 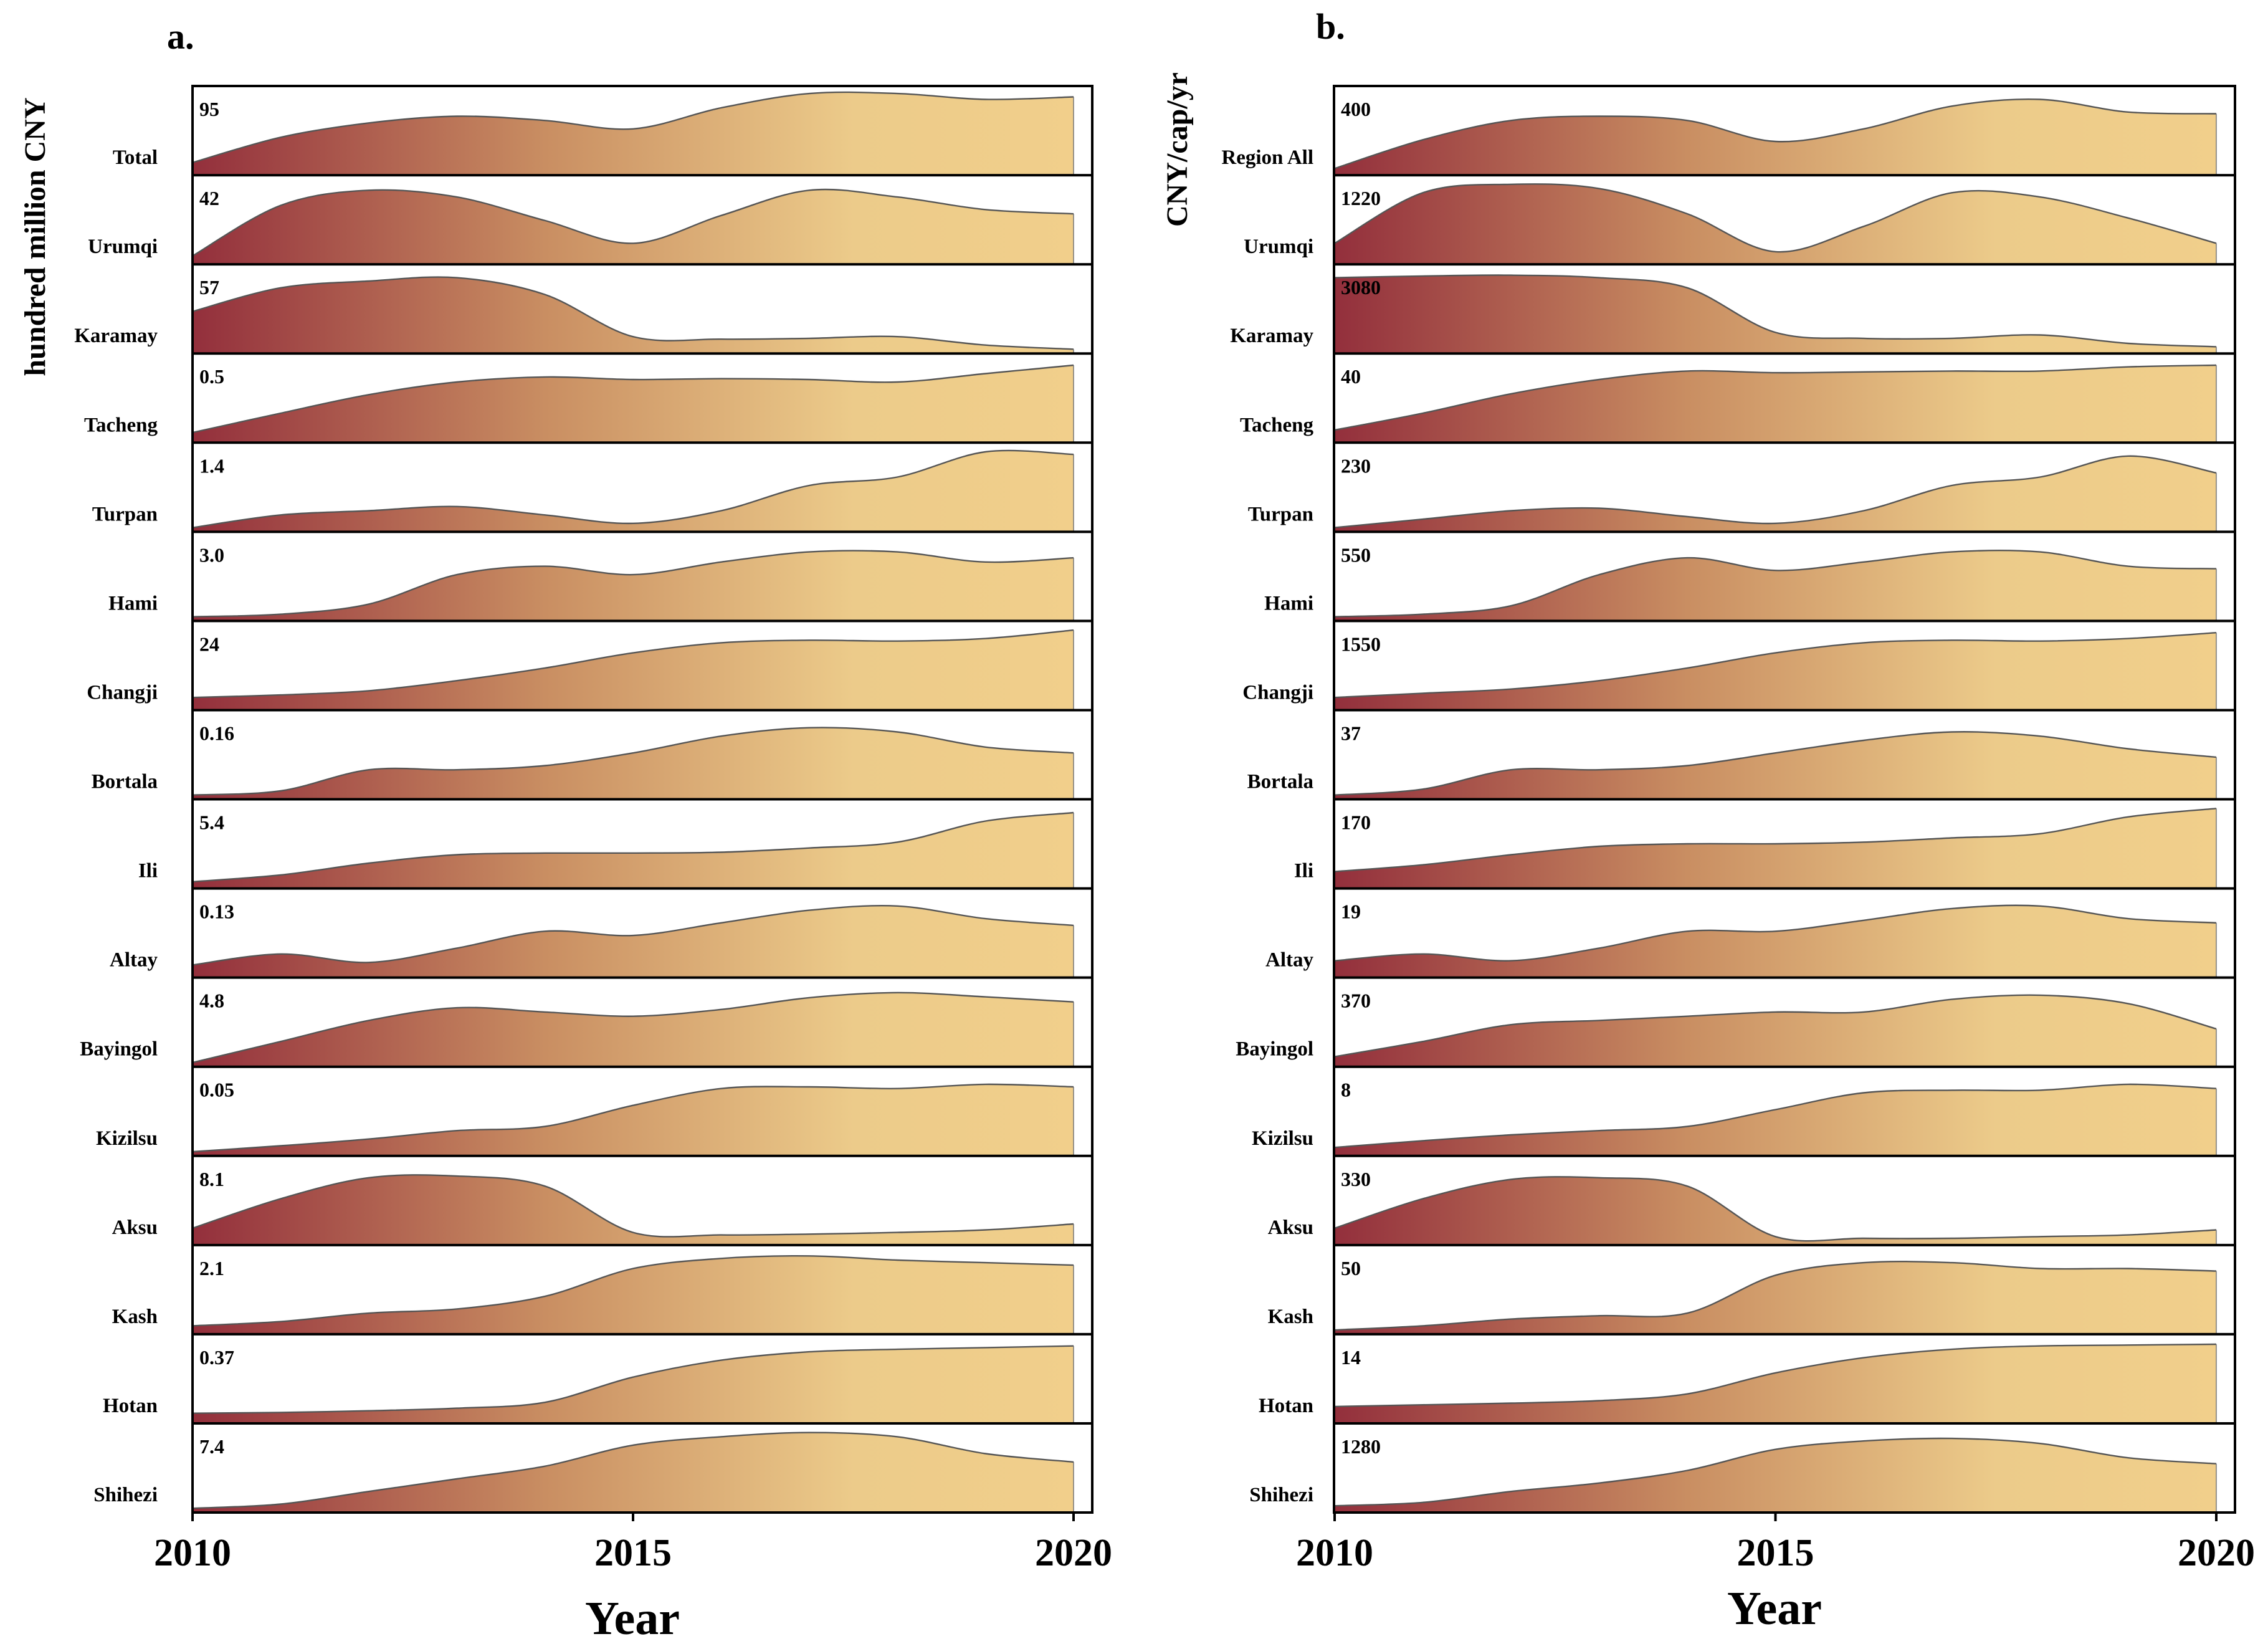 I want to click on max-label-a-5: 1.4, so click(x=211, y=465).